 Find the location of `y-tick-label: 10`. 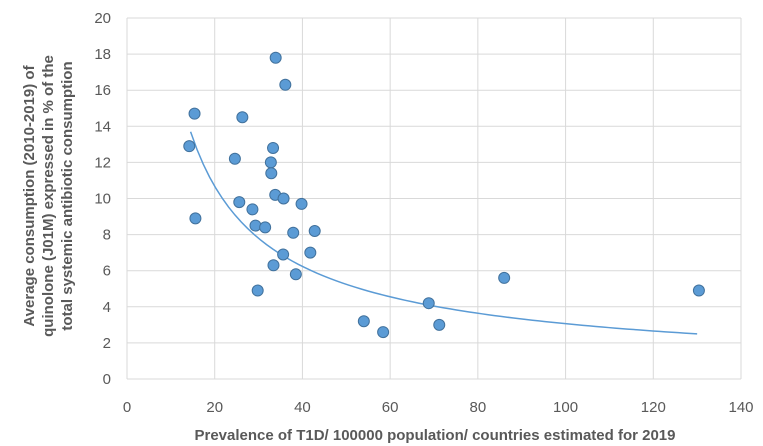

y-tick-label: 10 is located at coordinates (102, 199).